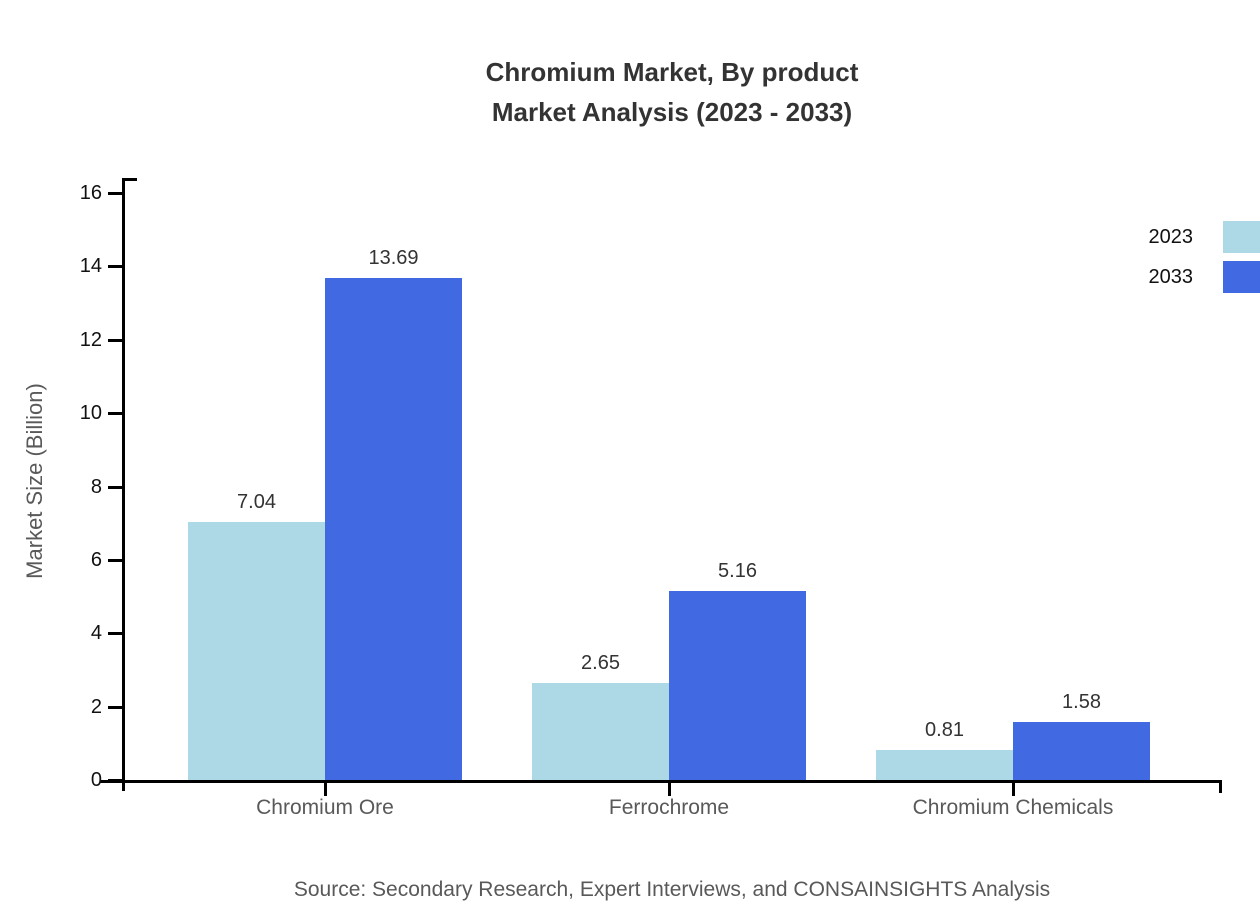 This screenshot has width=1260, height=920. Describe the element at coordinates (96, 486) in the screenshot. I see `y-tick-label: 8` at that location.